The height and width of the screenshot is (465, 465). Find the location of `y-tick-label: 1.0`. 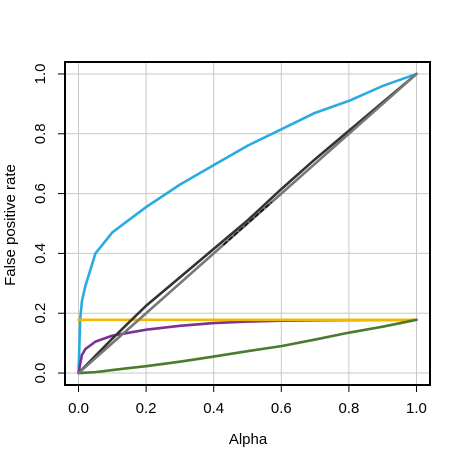

y-tick-label: 1.0 is located at coordinates (40, 74).